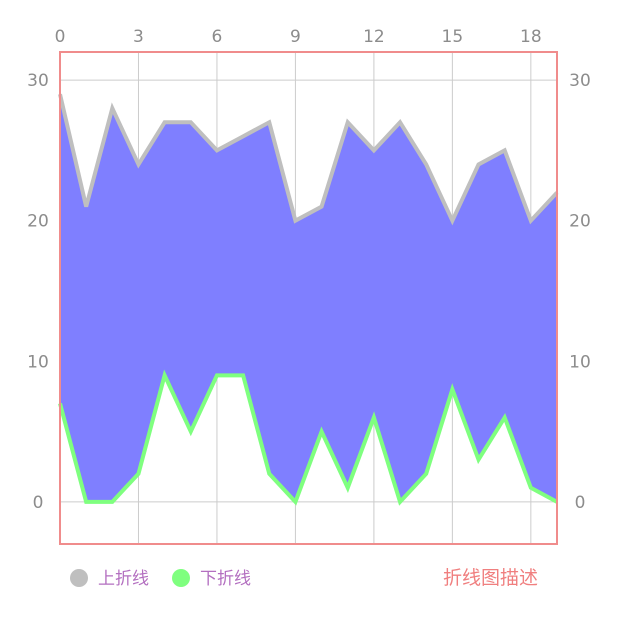  Describe the element at coordinates (138, 37) in the screenshot. I see `x-tick-label: 3` at that location.